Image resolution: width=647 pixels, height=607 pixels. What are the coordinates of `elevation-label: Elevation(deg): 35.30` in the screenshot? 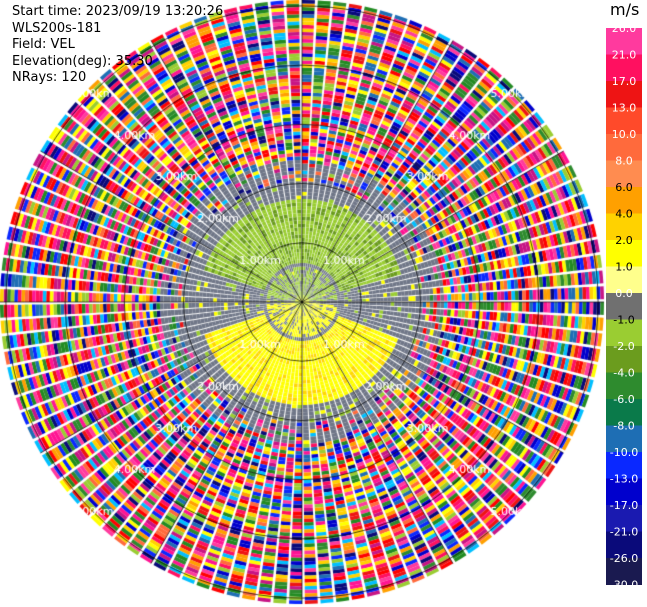 It's located at (82, 61).